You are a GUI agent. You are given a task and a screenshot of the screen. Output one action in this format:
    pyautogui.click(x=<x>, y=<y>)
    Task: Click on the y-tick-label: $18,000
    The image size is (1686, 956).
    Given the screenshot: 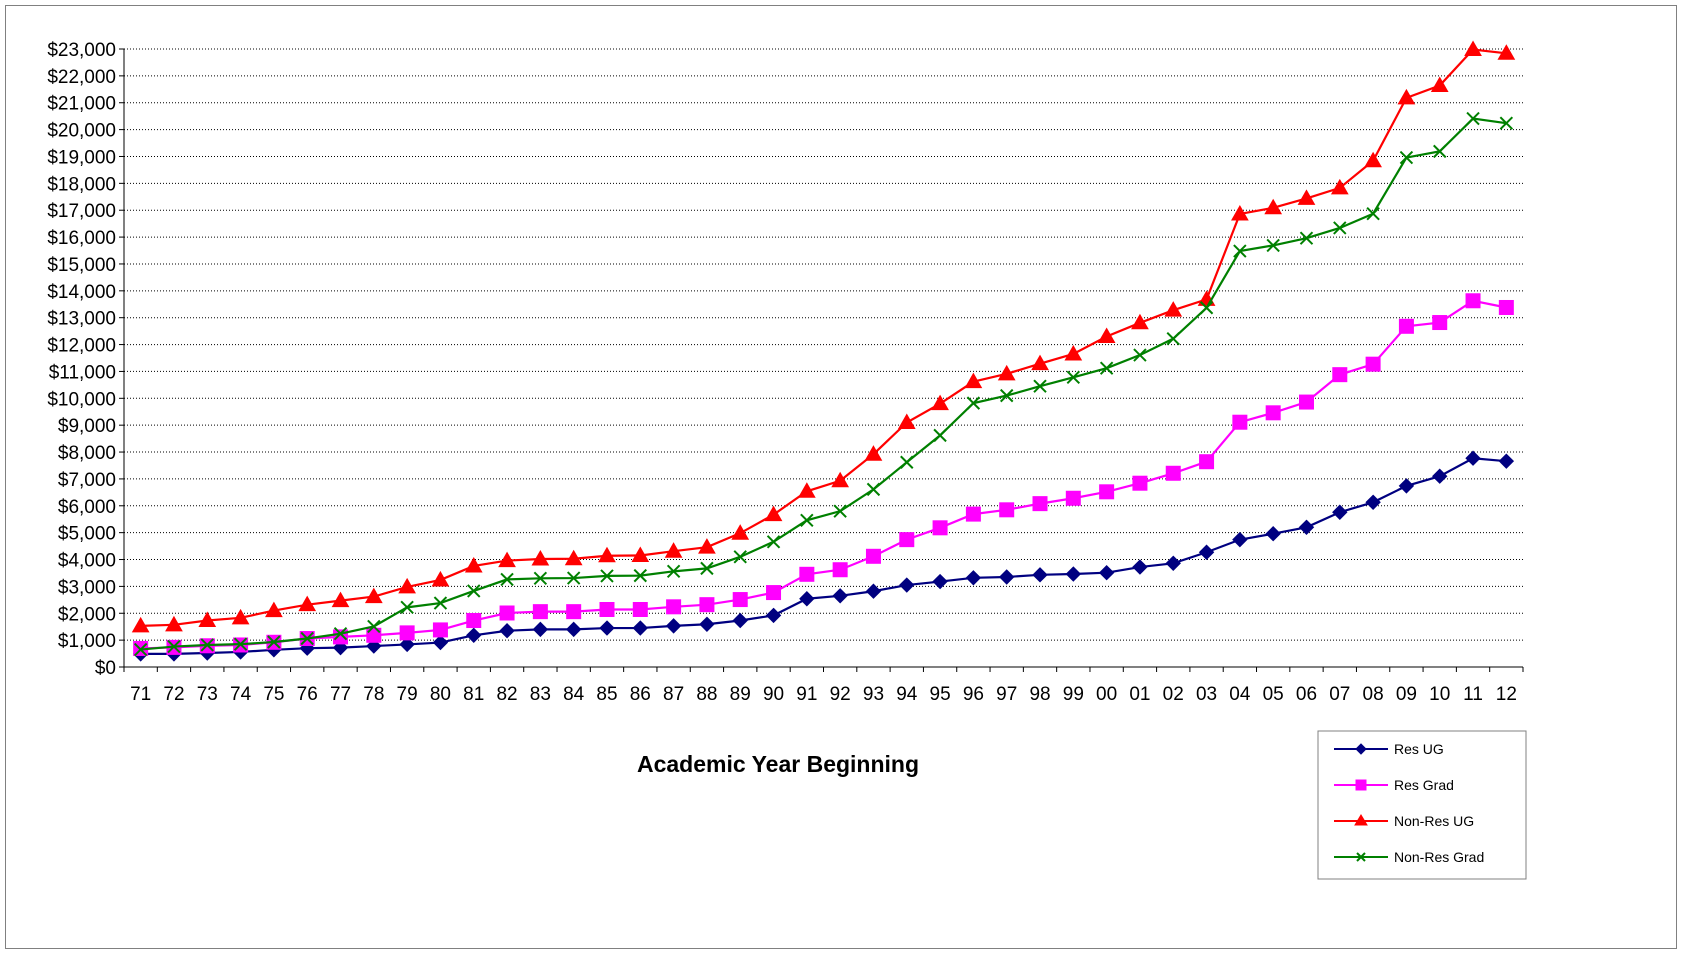 What is the action you would take?
    pyautogui.click(x=81, y=184)
    